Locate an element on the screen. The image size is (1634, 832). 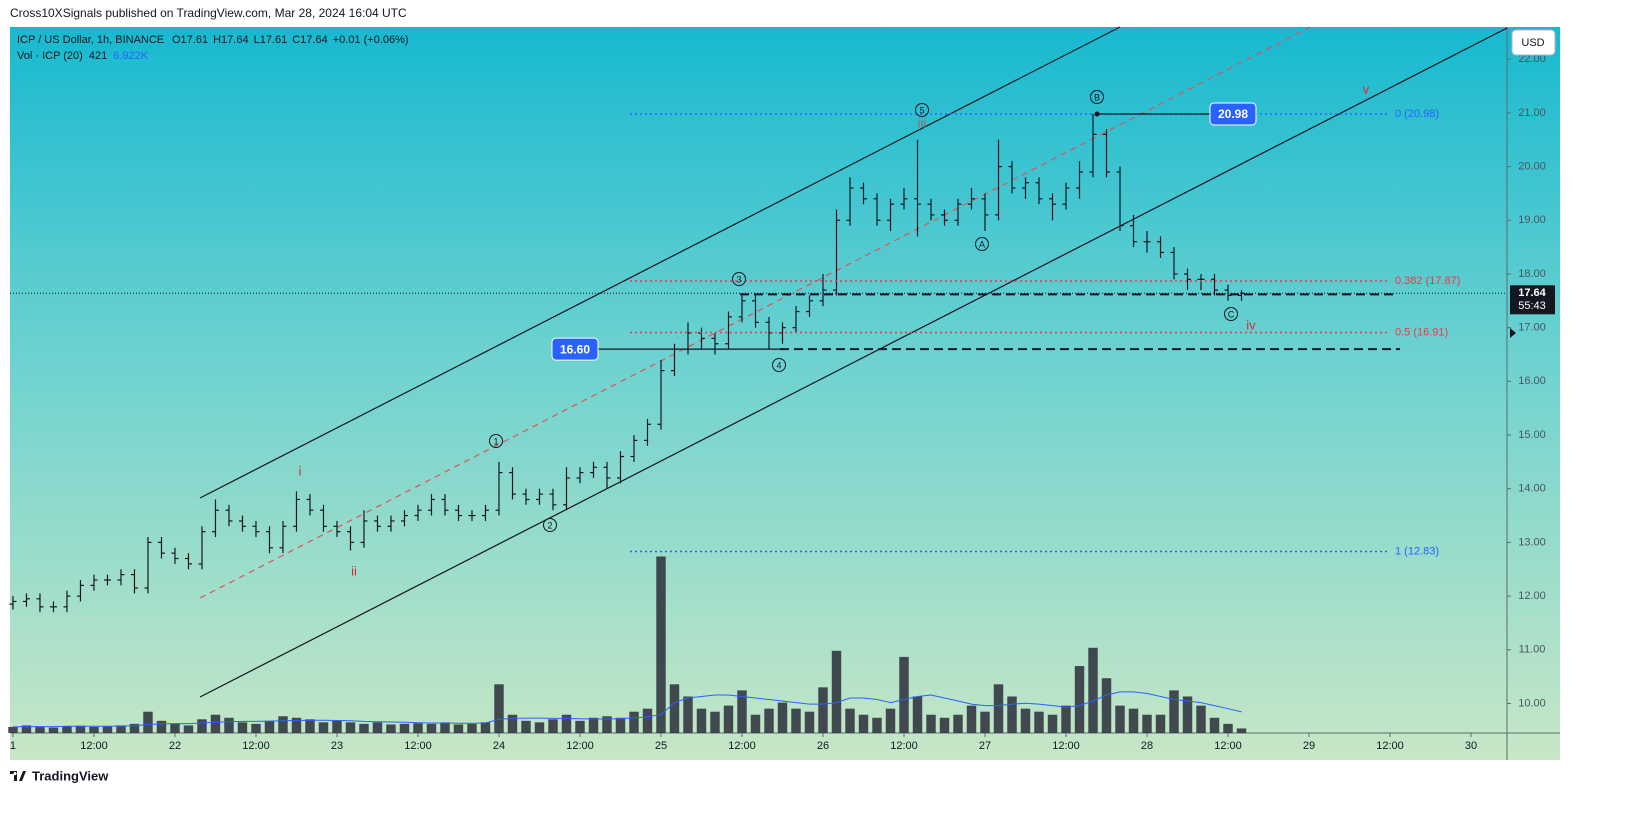
x-tick-label: 29 is located at coordinates (1309, 746).